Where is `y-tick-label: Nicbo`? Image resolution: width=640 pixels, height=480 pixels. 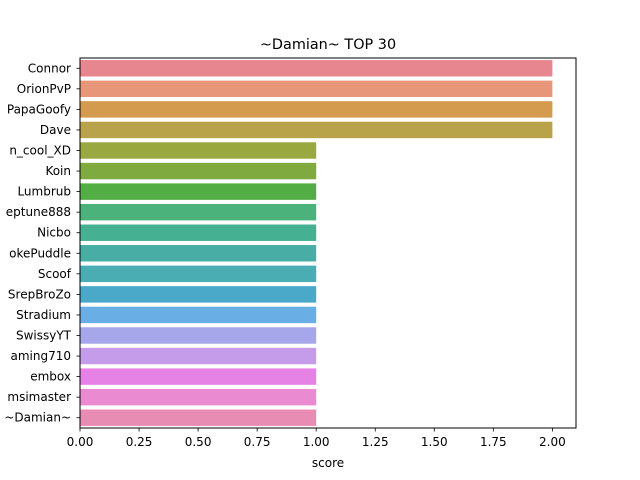 y-tick-label: Nicbo is located at coordinates (54, 233).